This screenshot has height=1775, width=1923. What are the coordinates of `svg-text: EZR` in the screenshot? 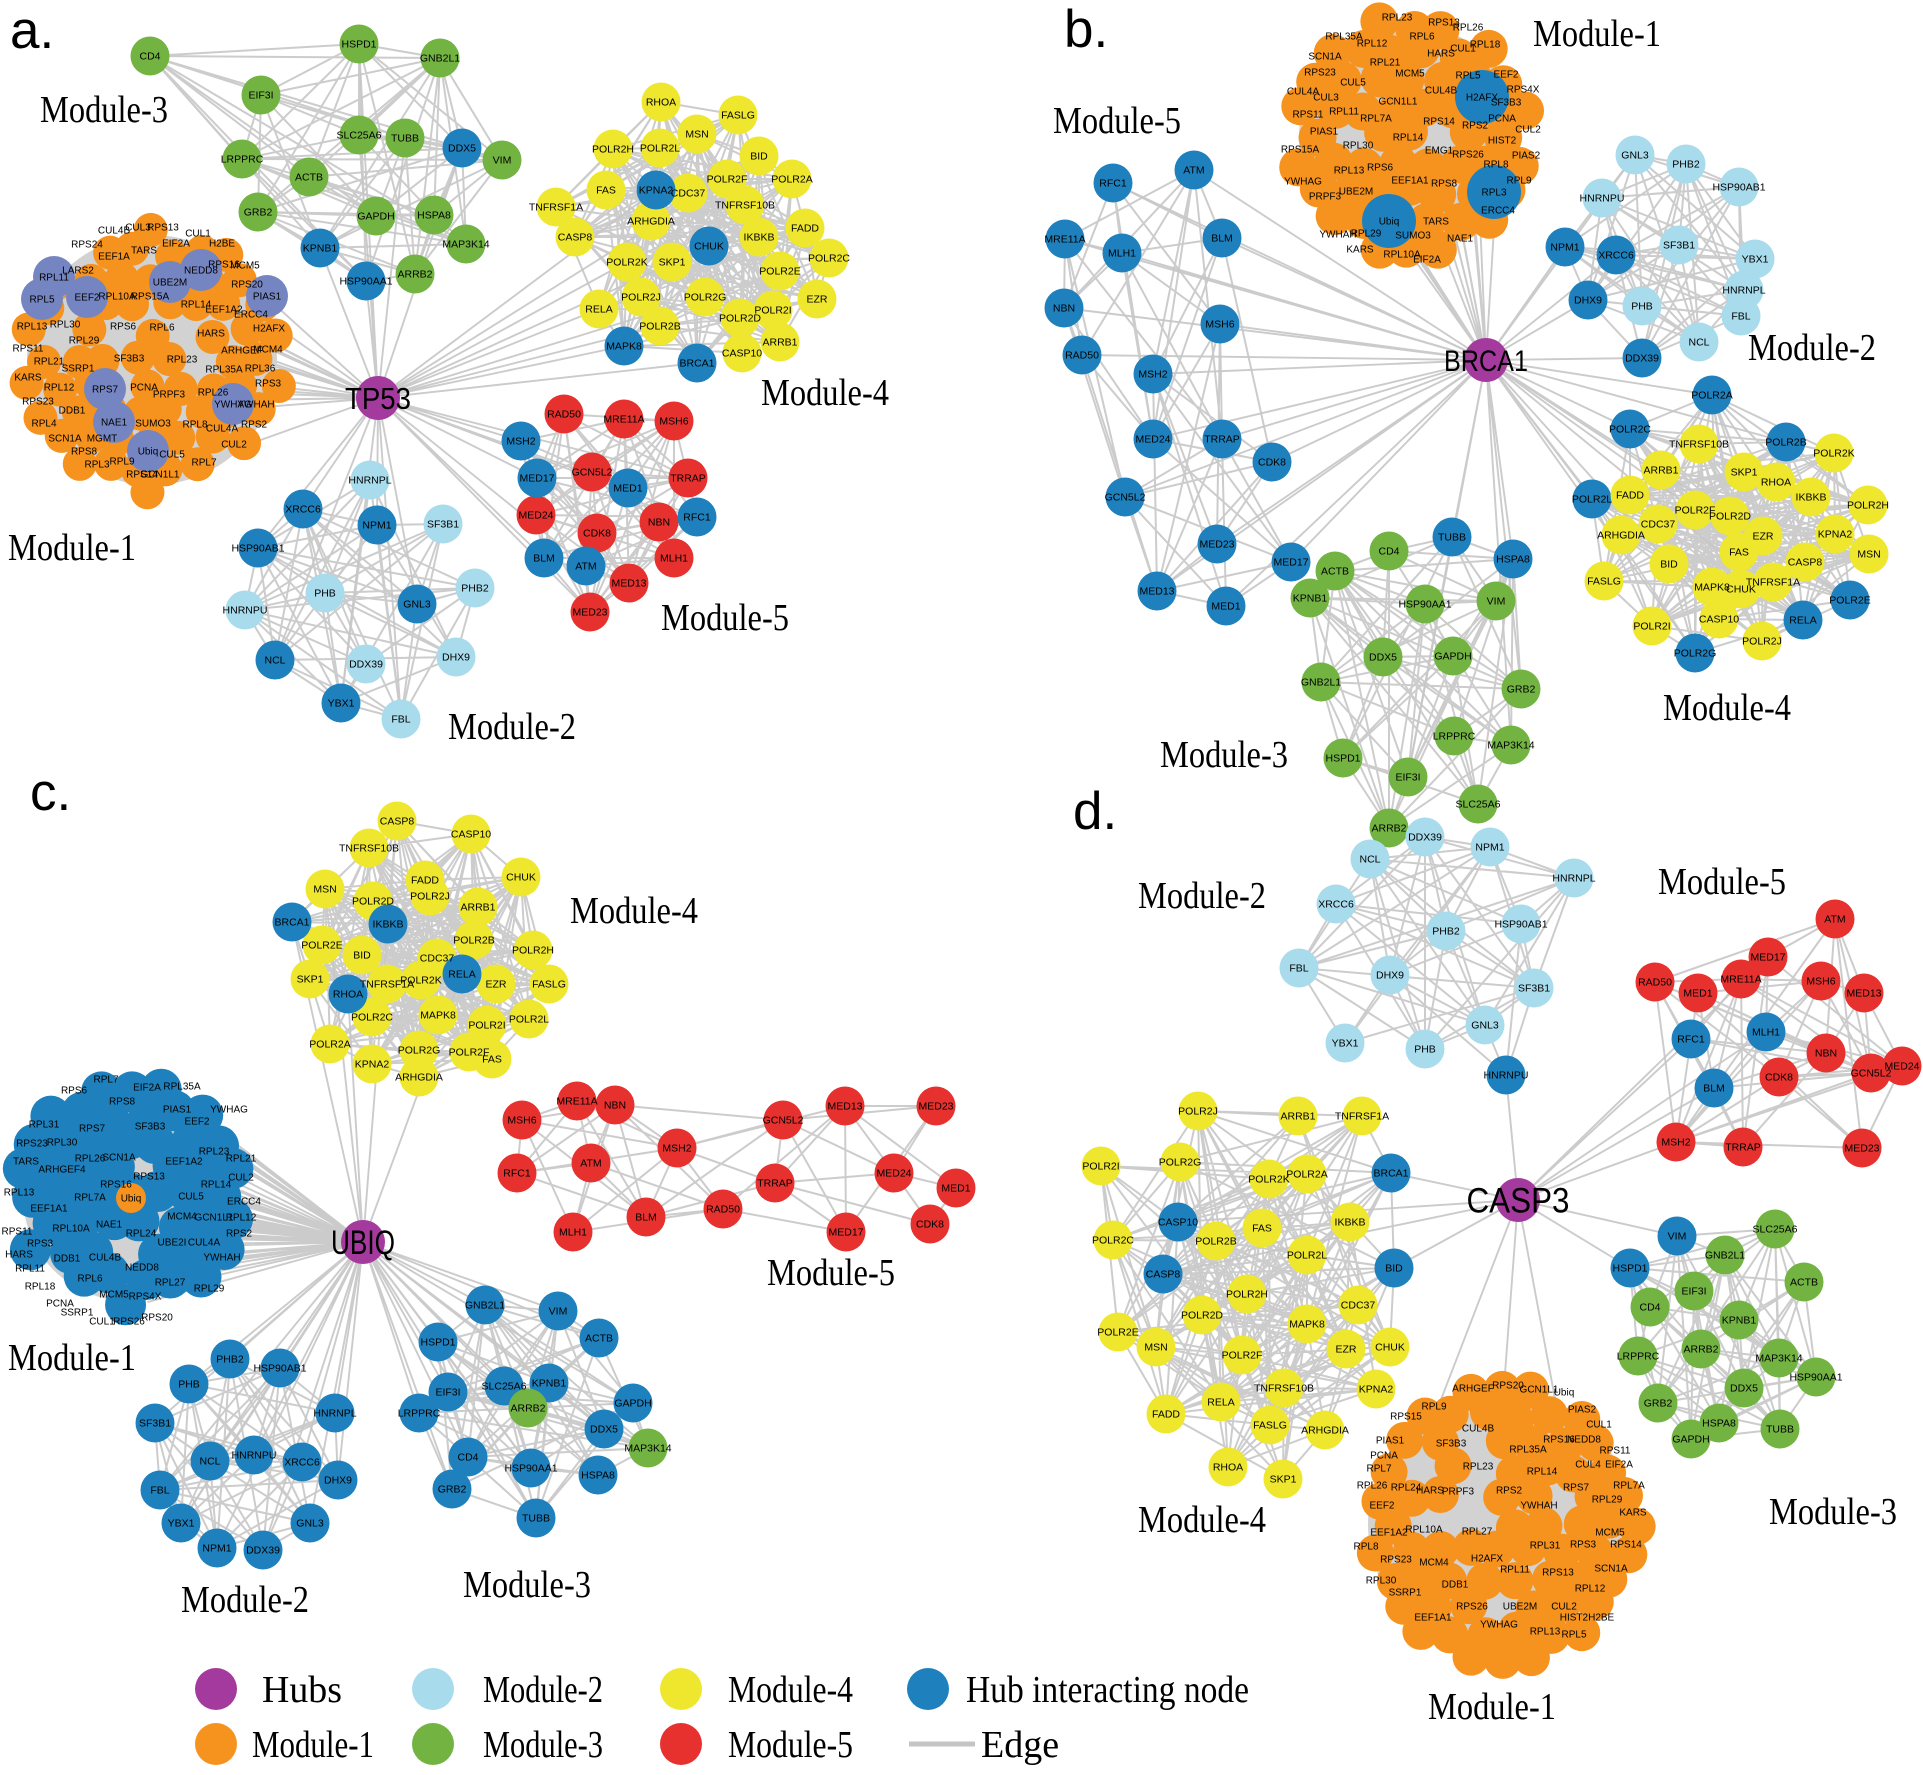 It's located at (496, 985).